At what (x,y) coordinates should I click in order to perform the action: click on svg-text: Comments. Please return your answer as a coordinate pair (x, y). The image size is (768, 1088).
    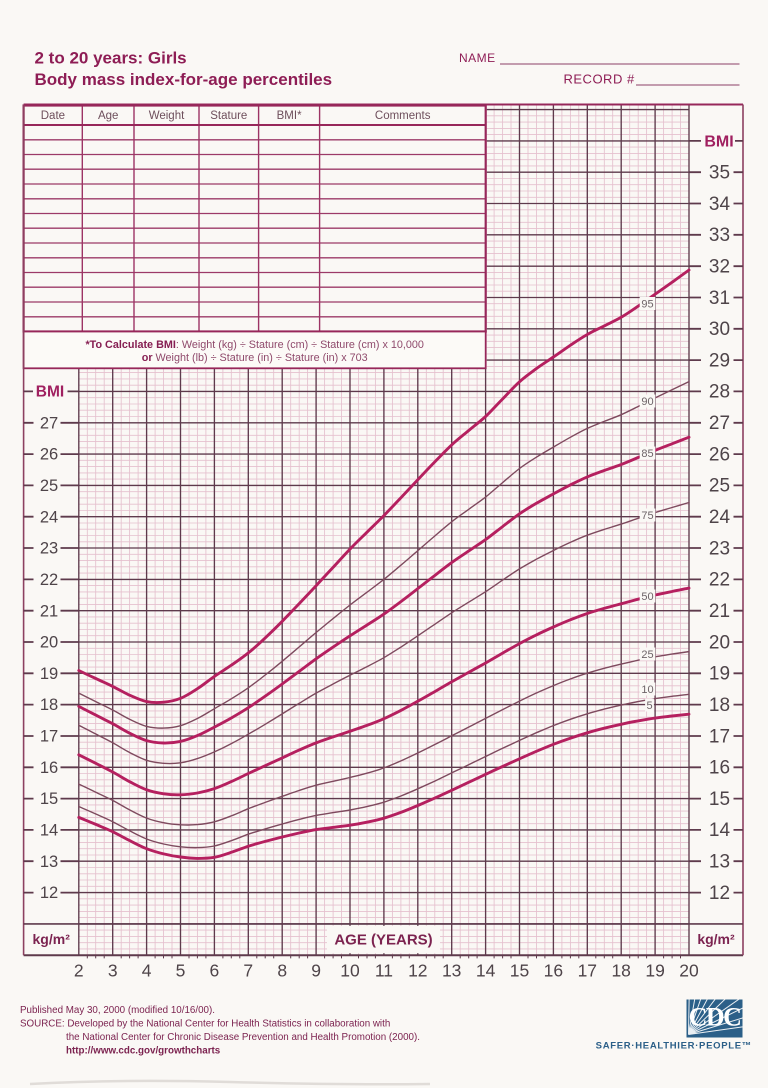
    Looking at the image, I should click on (403, 116).